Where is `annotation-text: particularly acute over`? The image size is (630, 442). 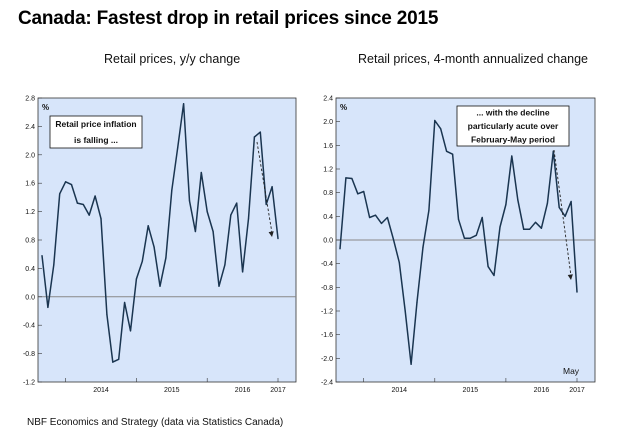 annotation-text: particularly acute over is located at coordinates (513, 126).